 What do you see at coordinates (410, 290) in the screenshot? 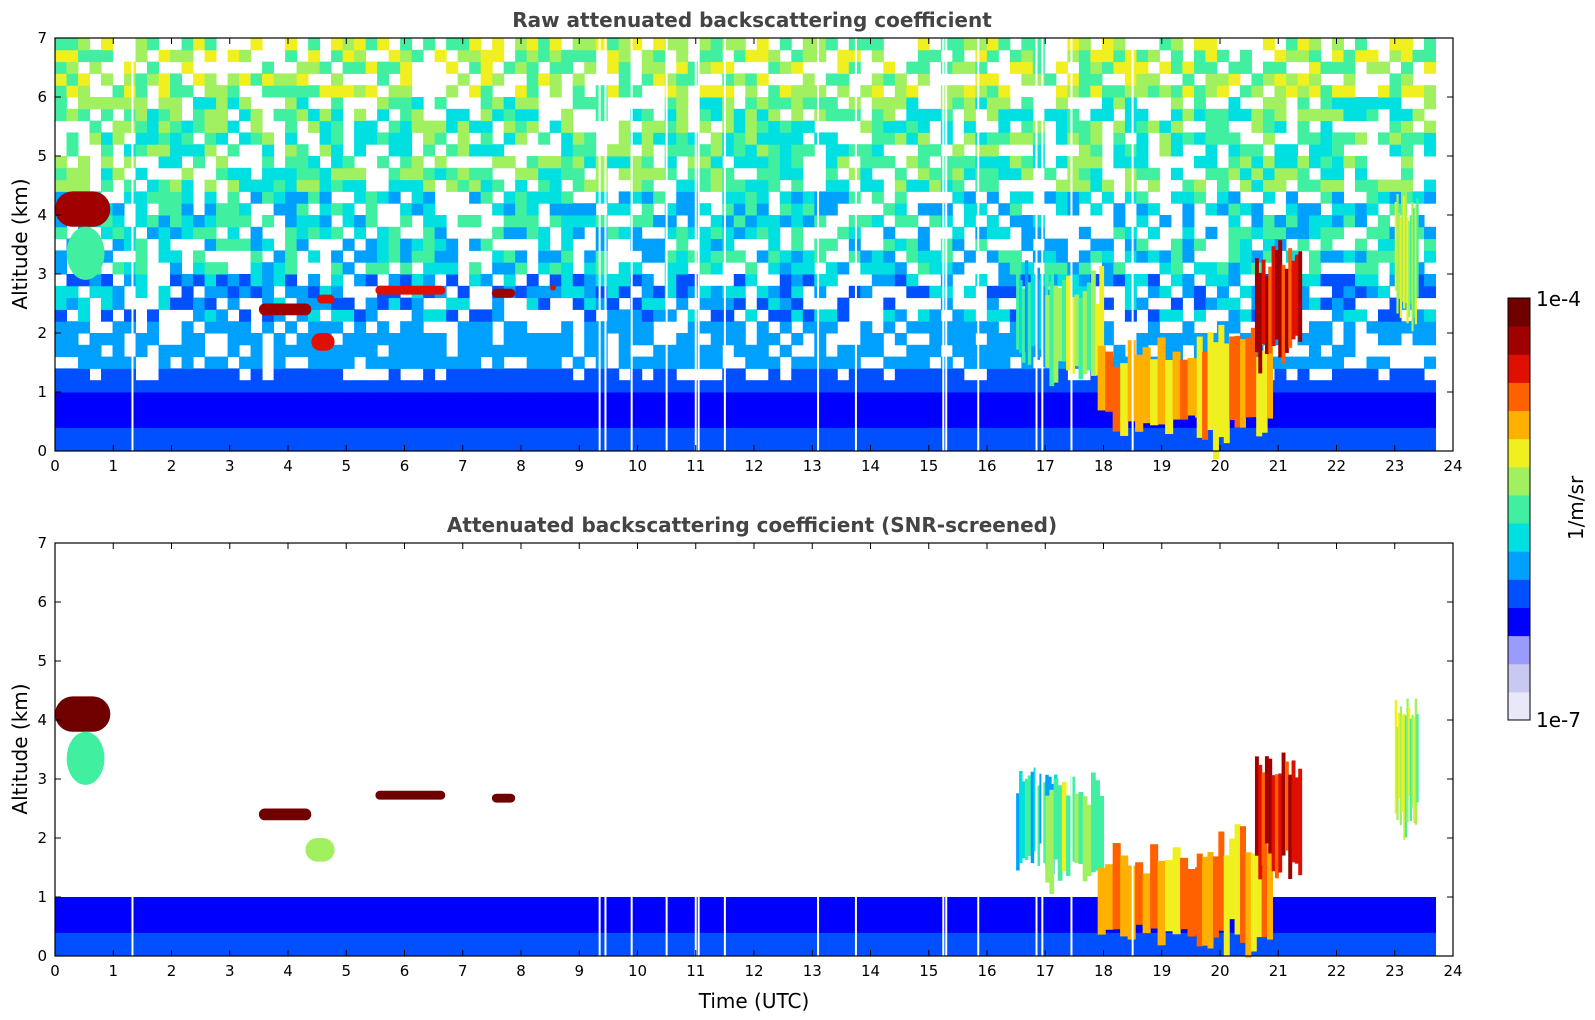
I see `aerosol-layer` at bounding box center [410, 290].